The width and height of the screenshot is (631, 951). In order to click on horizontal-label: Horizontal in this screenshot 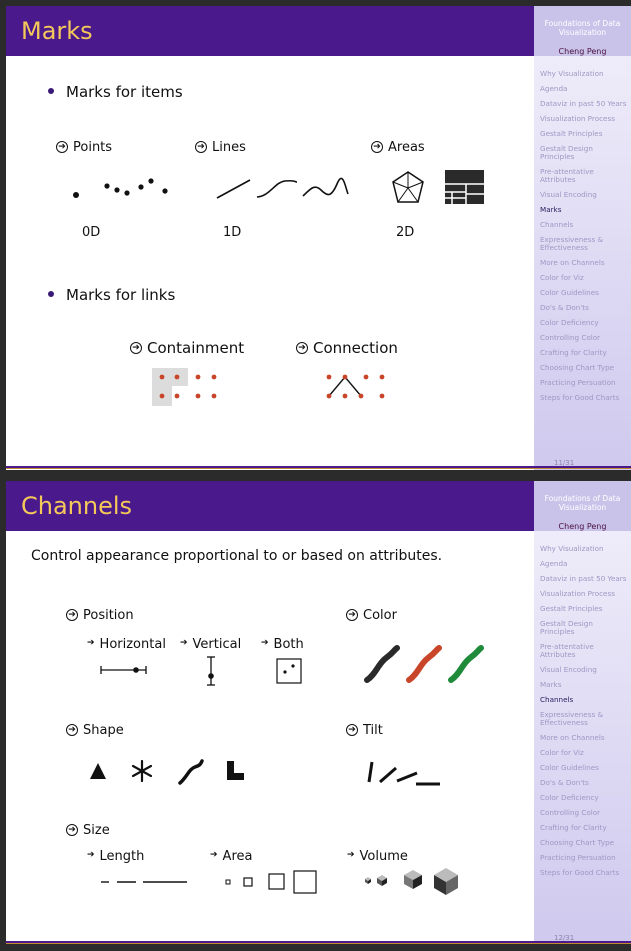, I will do `click(132, 644)`.